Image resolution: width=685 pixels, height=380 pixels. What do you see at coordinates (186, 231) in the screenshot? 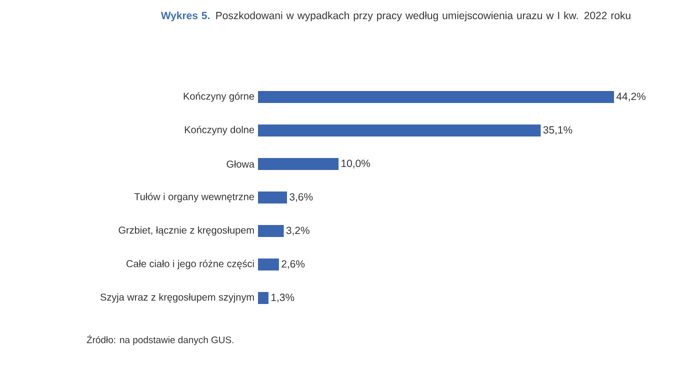
I see `y-tick-label: Grzbiet, łącznie z kręgosłupem` at bounding box center [186, 231].